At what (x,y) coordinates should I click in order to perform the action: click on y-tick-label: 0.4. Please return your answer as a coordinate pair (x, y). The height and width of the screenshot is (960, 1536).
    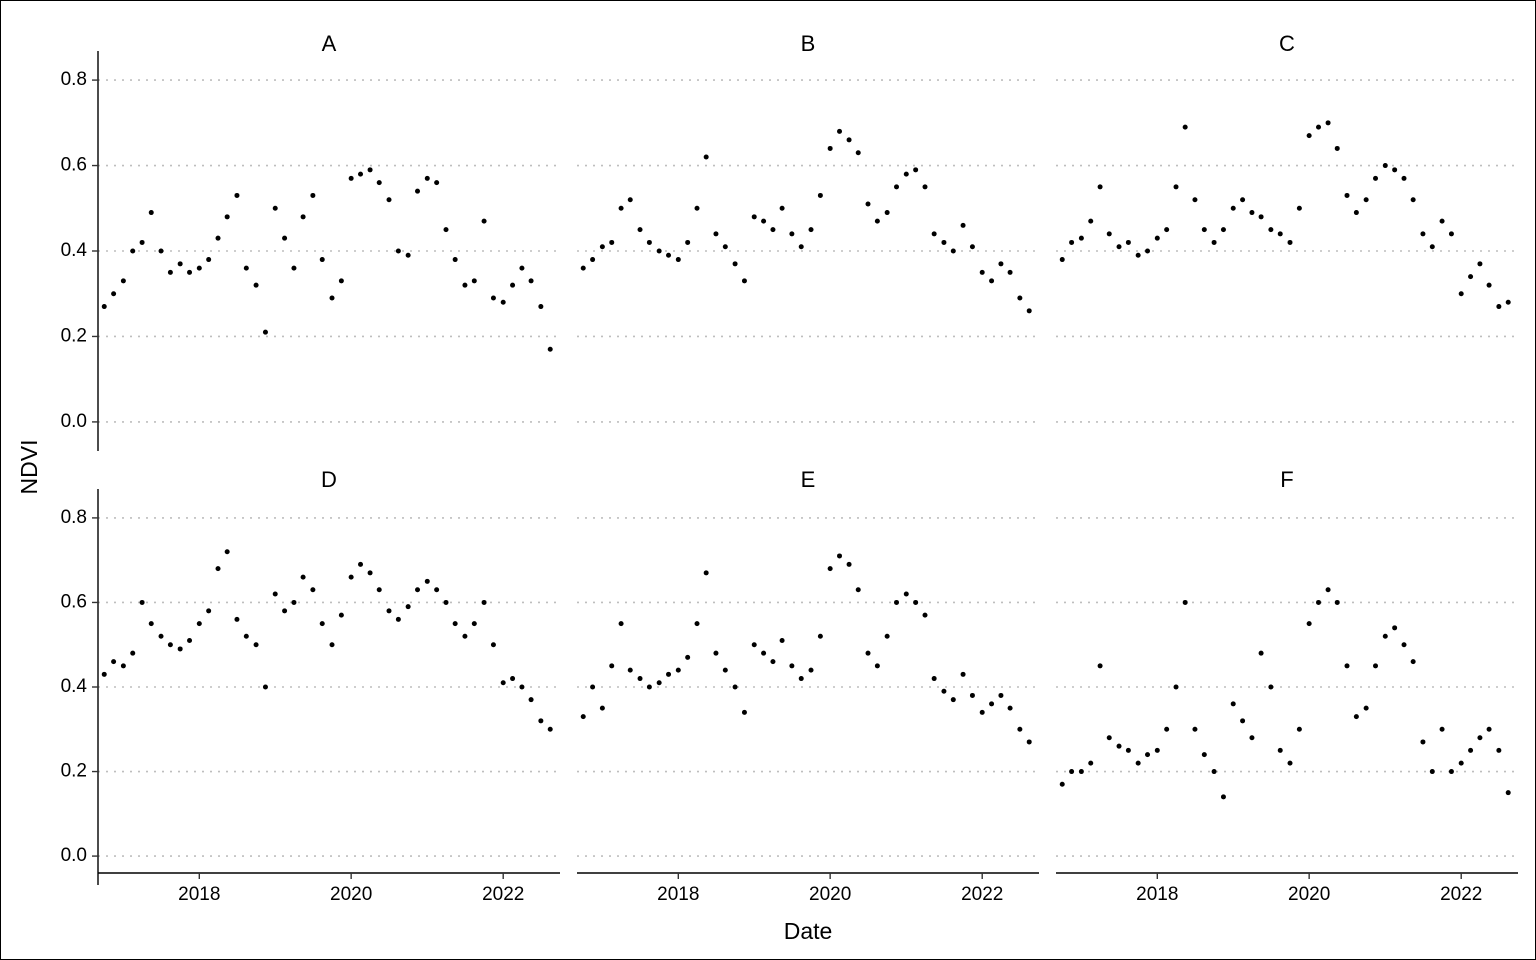
    Looking at the image, I should click on (74, 250).